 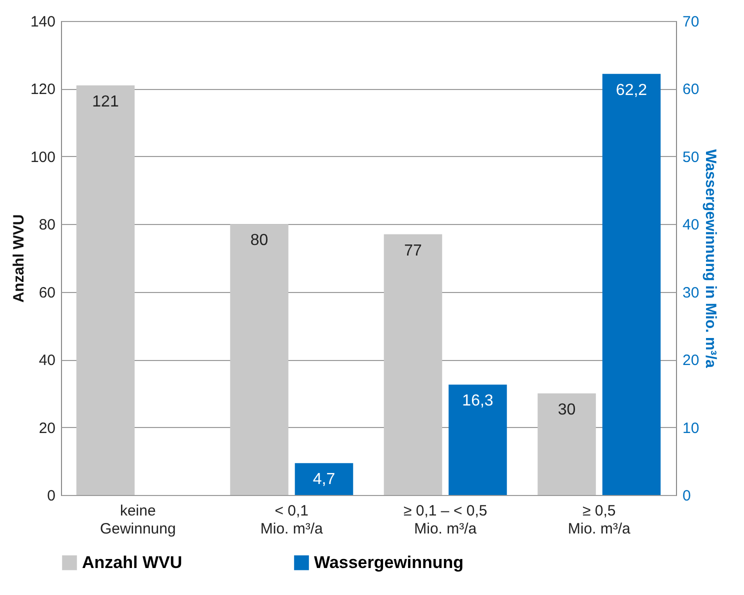 I want to click on y-tick-label: 60, so click(x=47, y=293).